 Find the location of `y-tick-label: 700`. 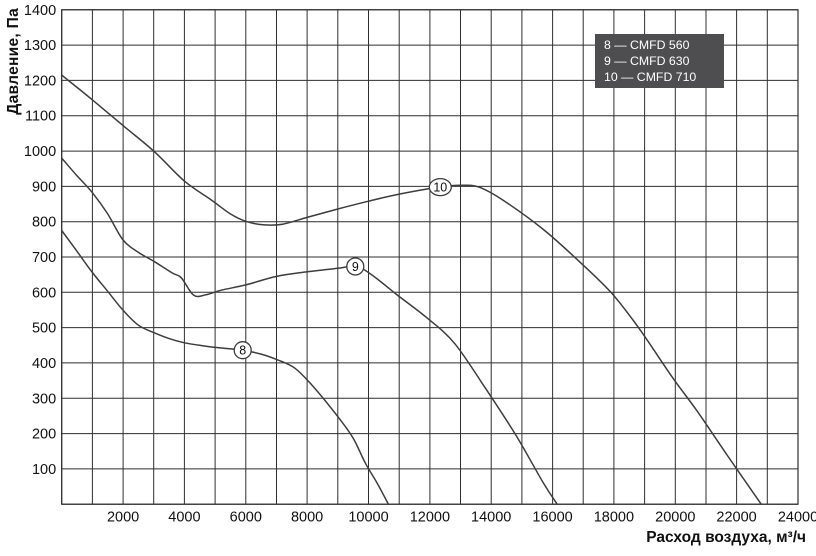

y-tick-label: 700 is located at coordinates (44, 258).